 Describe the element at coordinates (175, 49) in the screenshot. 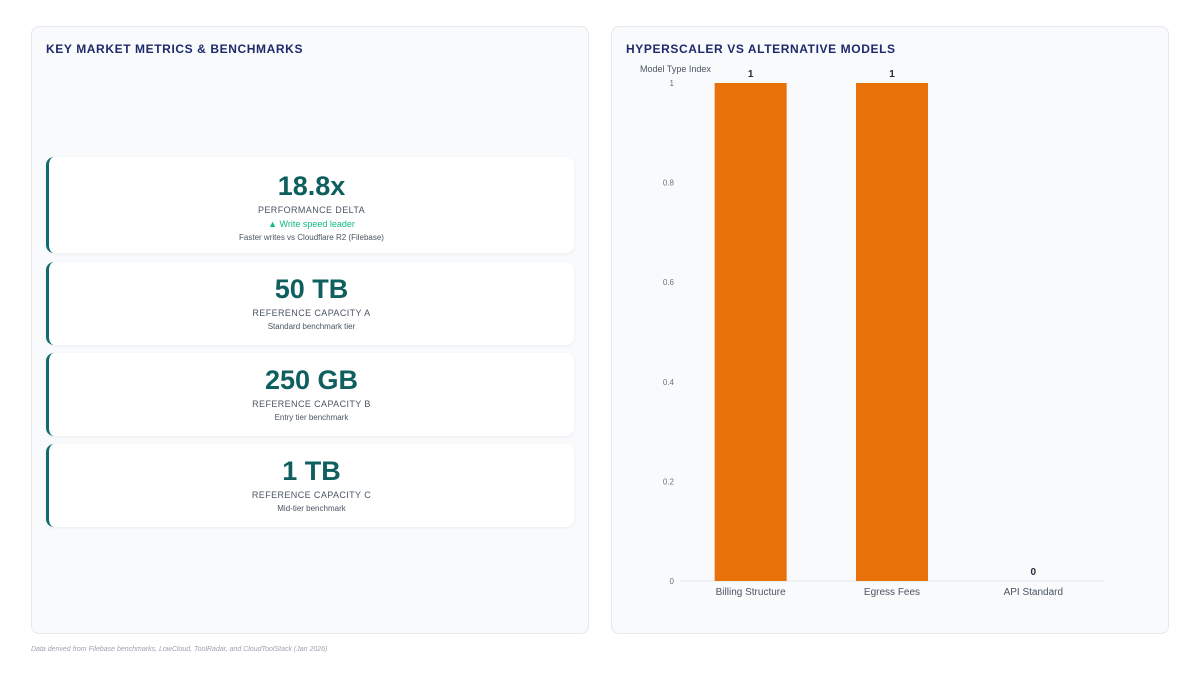

I see `metrics-panel-title: KEY MARKET METRICS & BENCHMARKS` at that location.